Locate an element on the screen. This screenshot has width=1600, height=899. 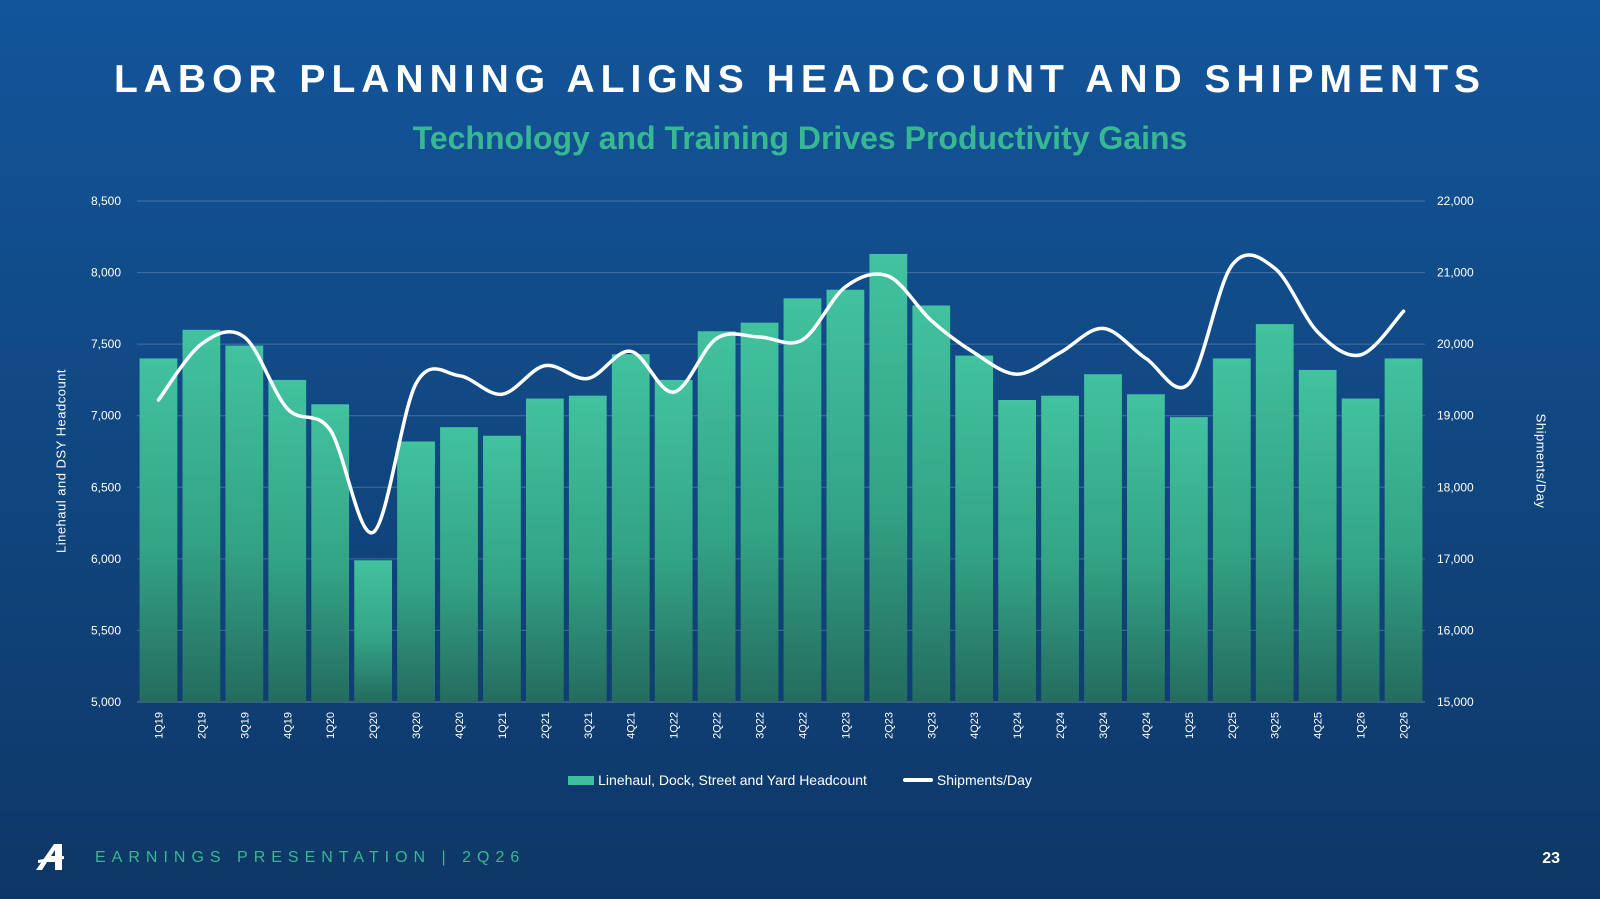
left-tick-label: 5,000 is located at coordinates (106, 702).